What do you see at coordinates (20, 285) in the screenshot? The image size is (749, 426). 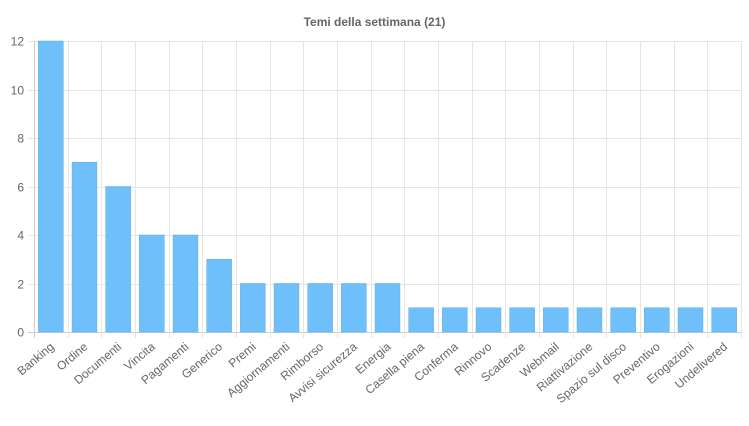 I see `y-tick-label: 2` at bounding box center [20, 285].